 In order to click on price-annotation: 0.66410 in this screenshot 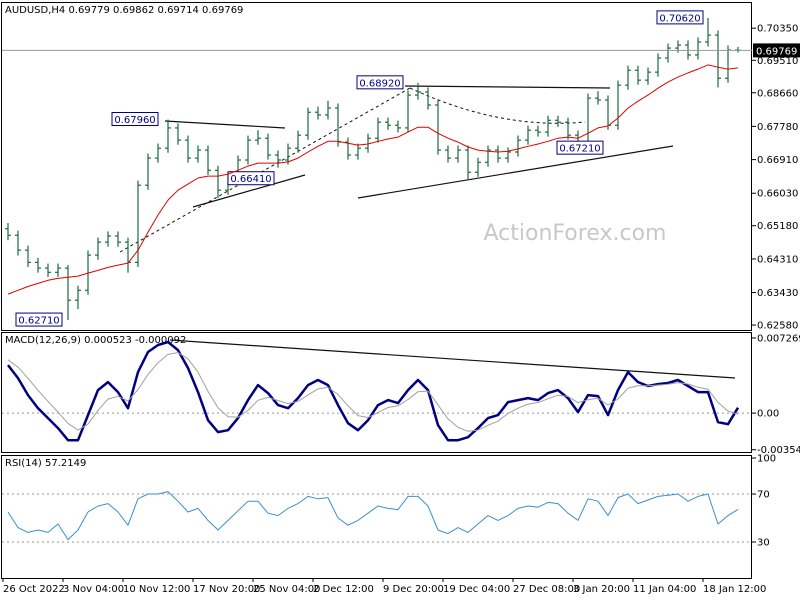, I will do `click(250, 179)`.